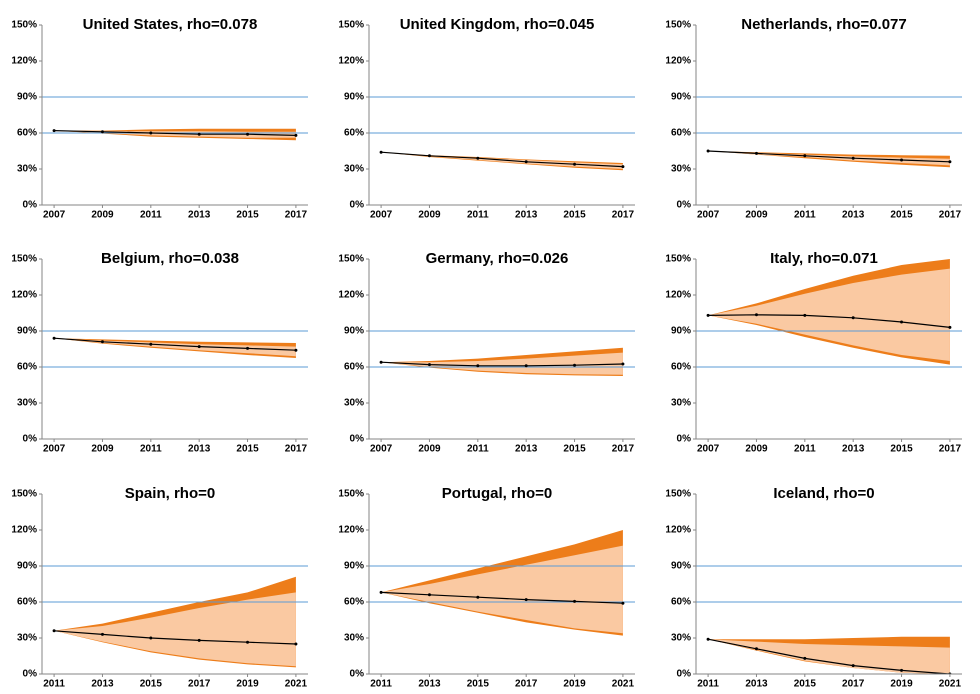 This screenshot has height=694, width=980. I want to click on x-tick-label: 2019, so click(247, 684).